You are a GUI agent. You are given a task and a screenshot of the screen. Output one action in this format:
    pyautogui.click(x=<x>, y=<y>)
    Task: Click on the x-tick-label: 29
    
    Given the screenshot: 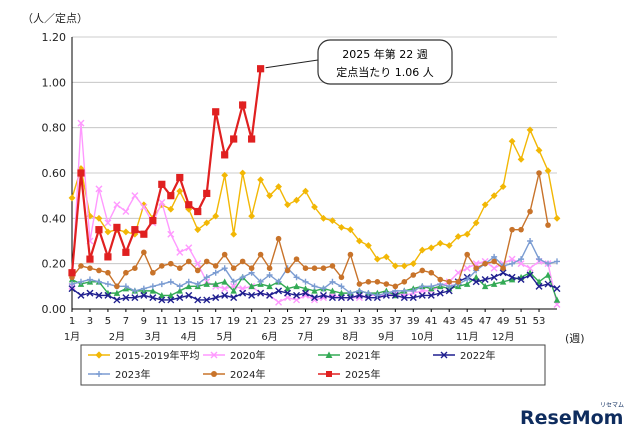 What is the action you would take?
    pyautogui.click(x=323, y=321)
    